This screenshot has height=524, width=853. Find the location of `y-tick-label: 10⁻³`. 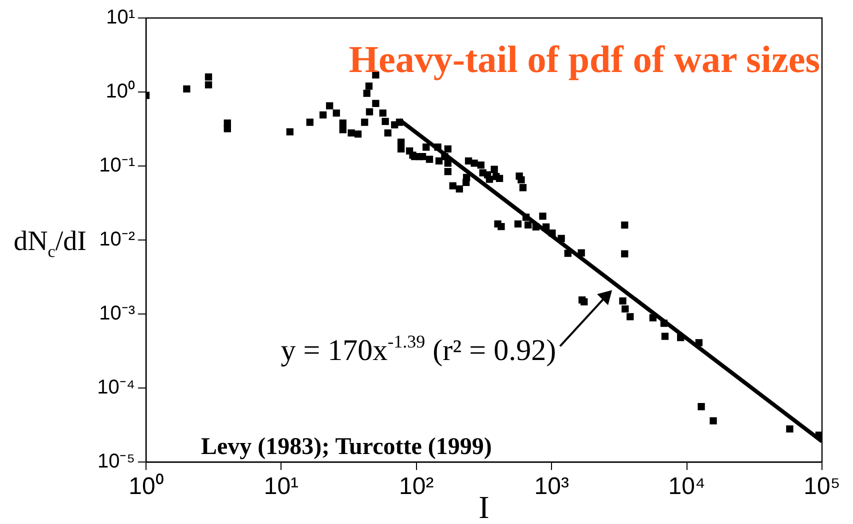

y-tick-label: 10⁻³ is located at coordinates (117, 313).